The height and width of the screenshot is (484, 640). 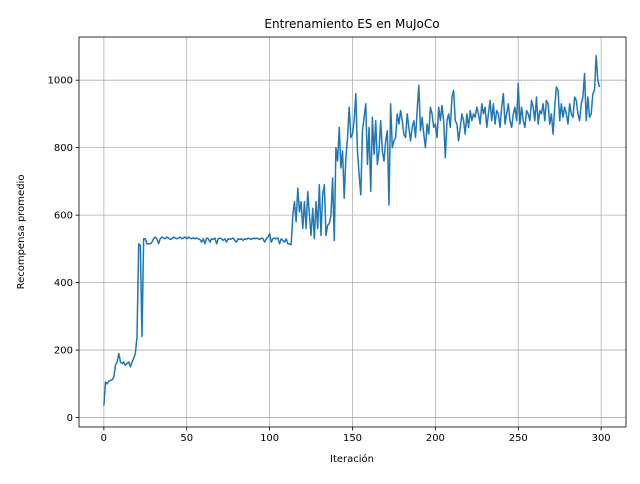 I want to click on y-tick-label: 1000, so click(x=60, y=81).